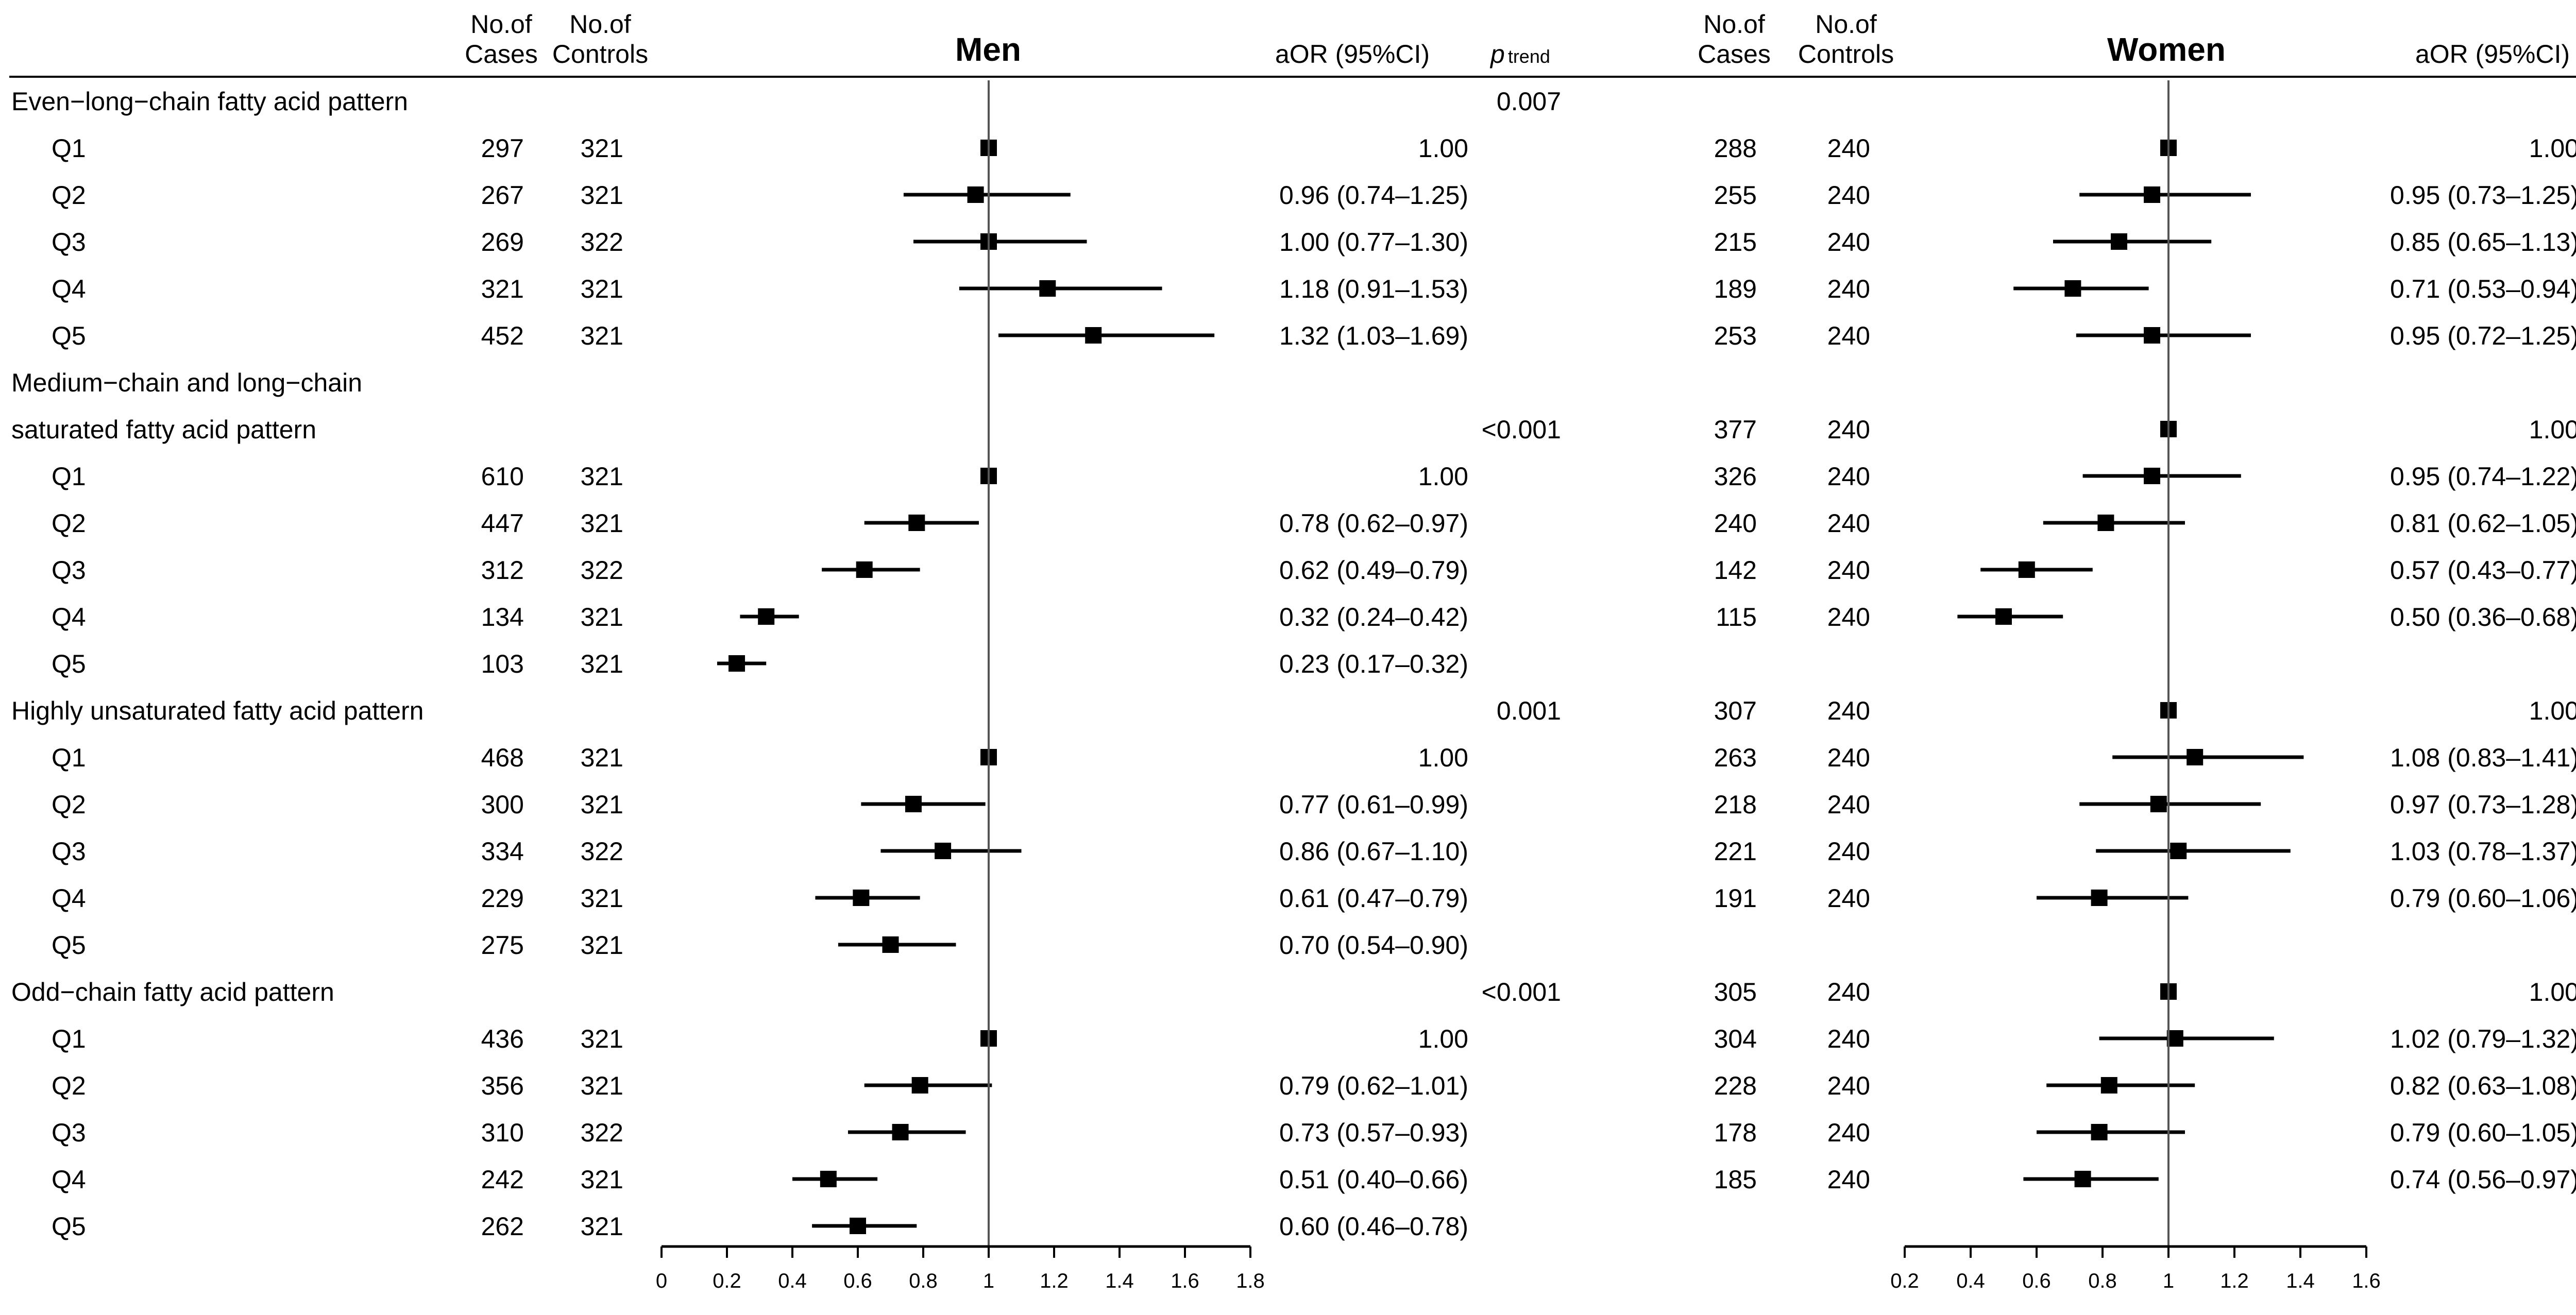  What do you see at coordinates (2483, 1038) in the screenshot?
I see `women-aor-label: 1.02 (0.79–1.32)` at bounding box center [2483, 1038].